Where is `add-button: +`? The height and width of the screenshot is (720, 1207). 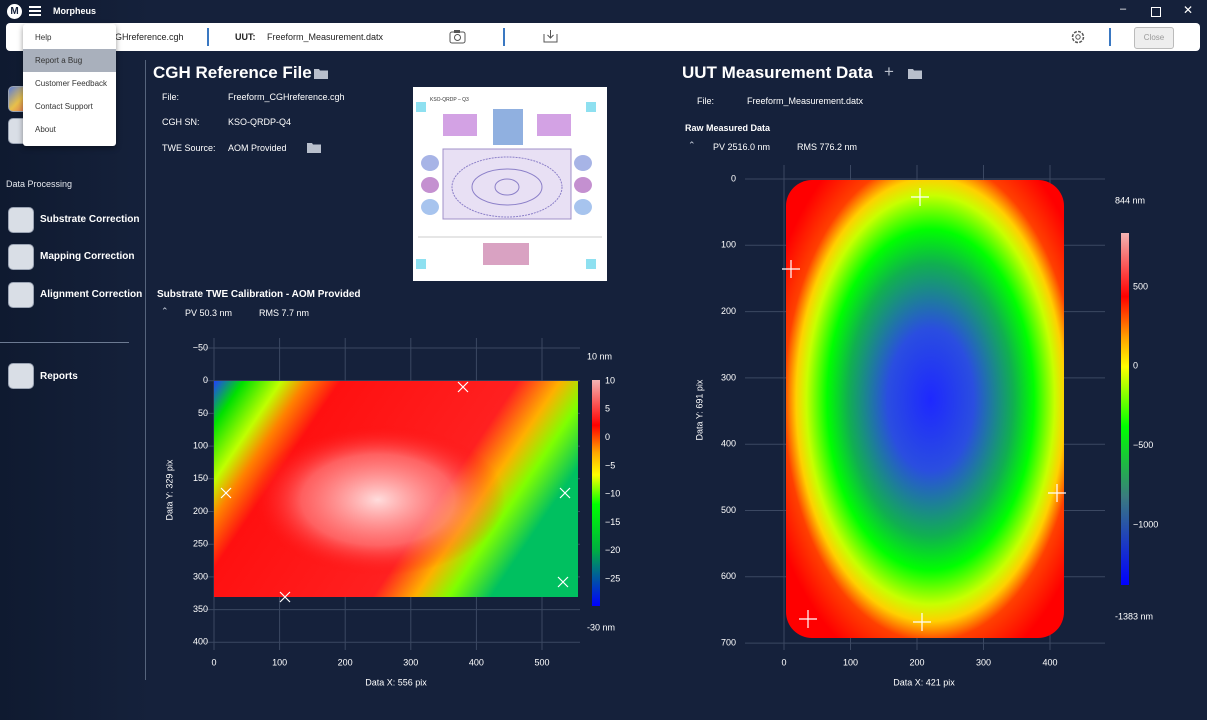
add-button: + is located at coordinates (889, 71).